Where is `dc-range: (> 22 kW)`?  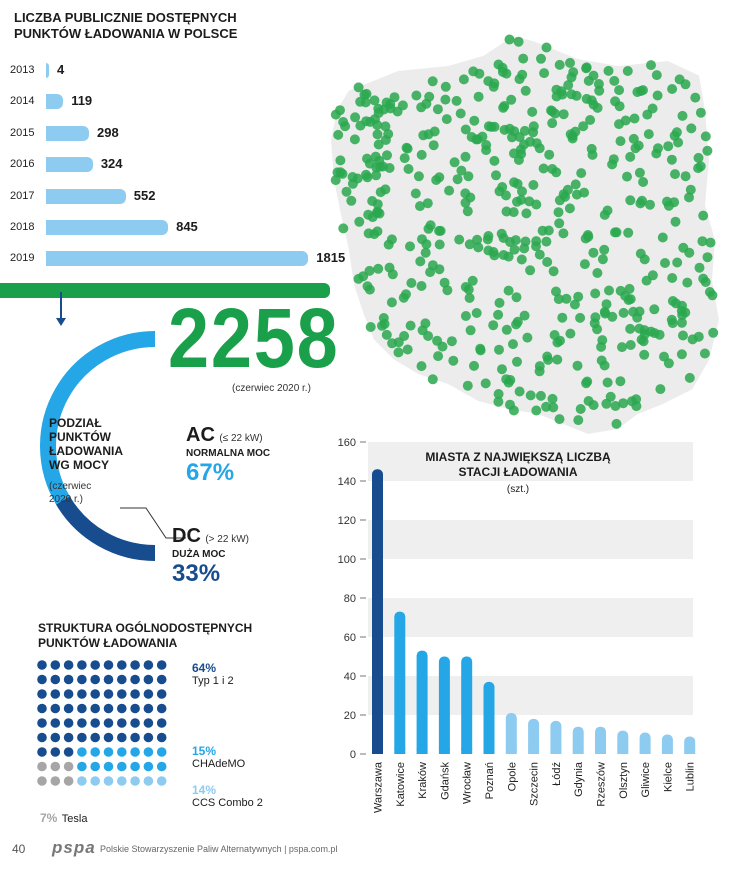
dc-range: (> 22 kW) is located at coordinates (227, 539).